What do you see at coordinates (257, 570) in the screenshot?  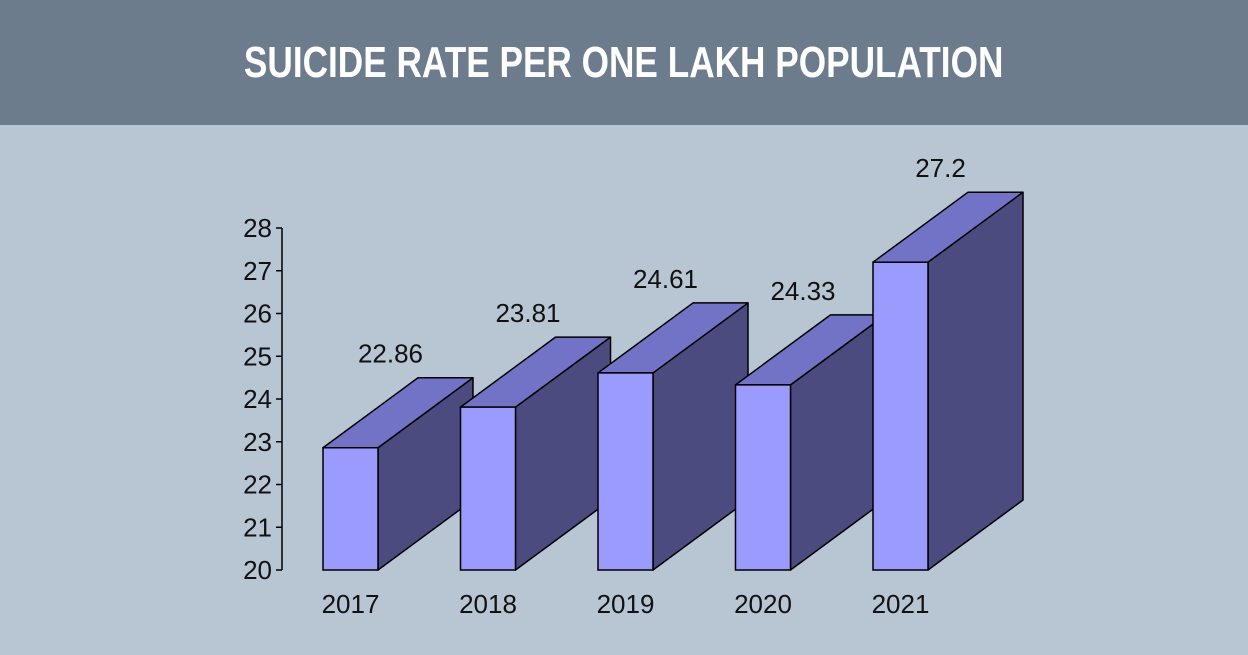 I see `y-tick-label: 20` at bounding box center [257, 570].